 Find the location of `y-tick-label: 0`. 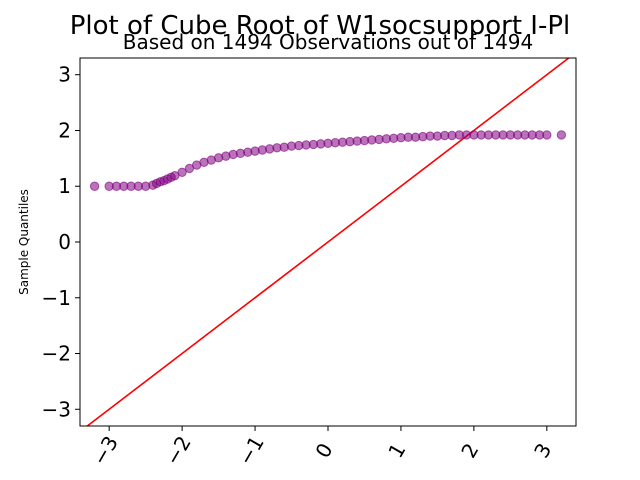

y-tick-label: 0 is located at coordinates (64, 242).